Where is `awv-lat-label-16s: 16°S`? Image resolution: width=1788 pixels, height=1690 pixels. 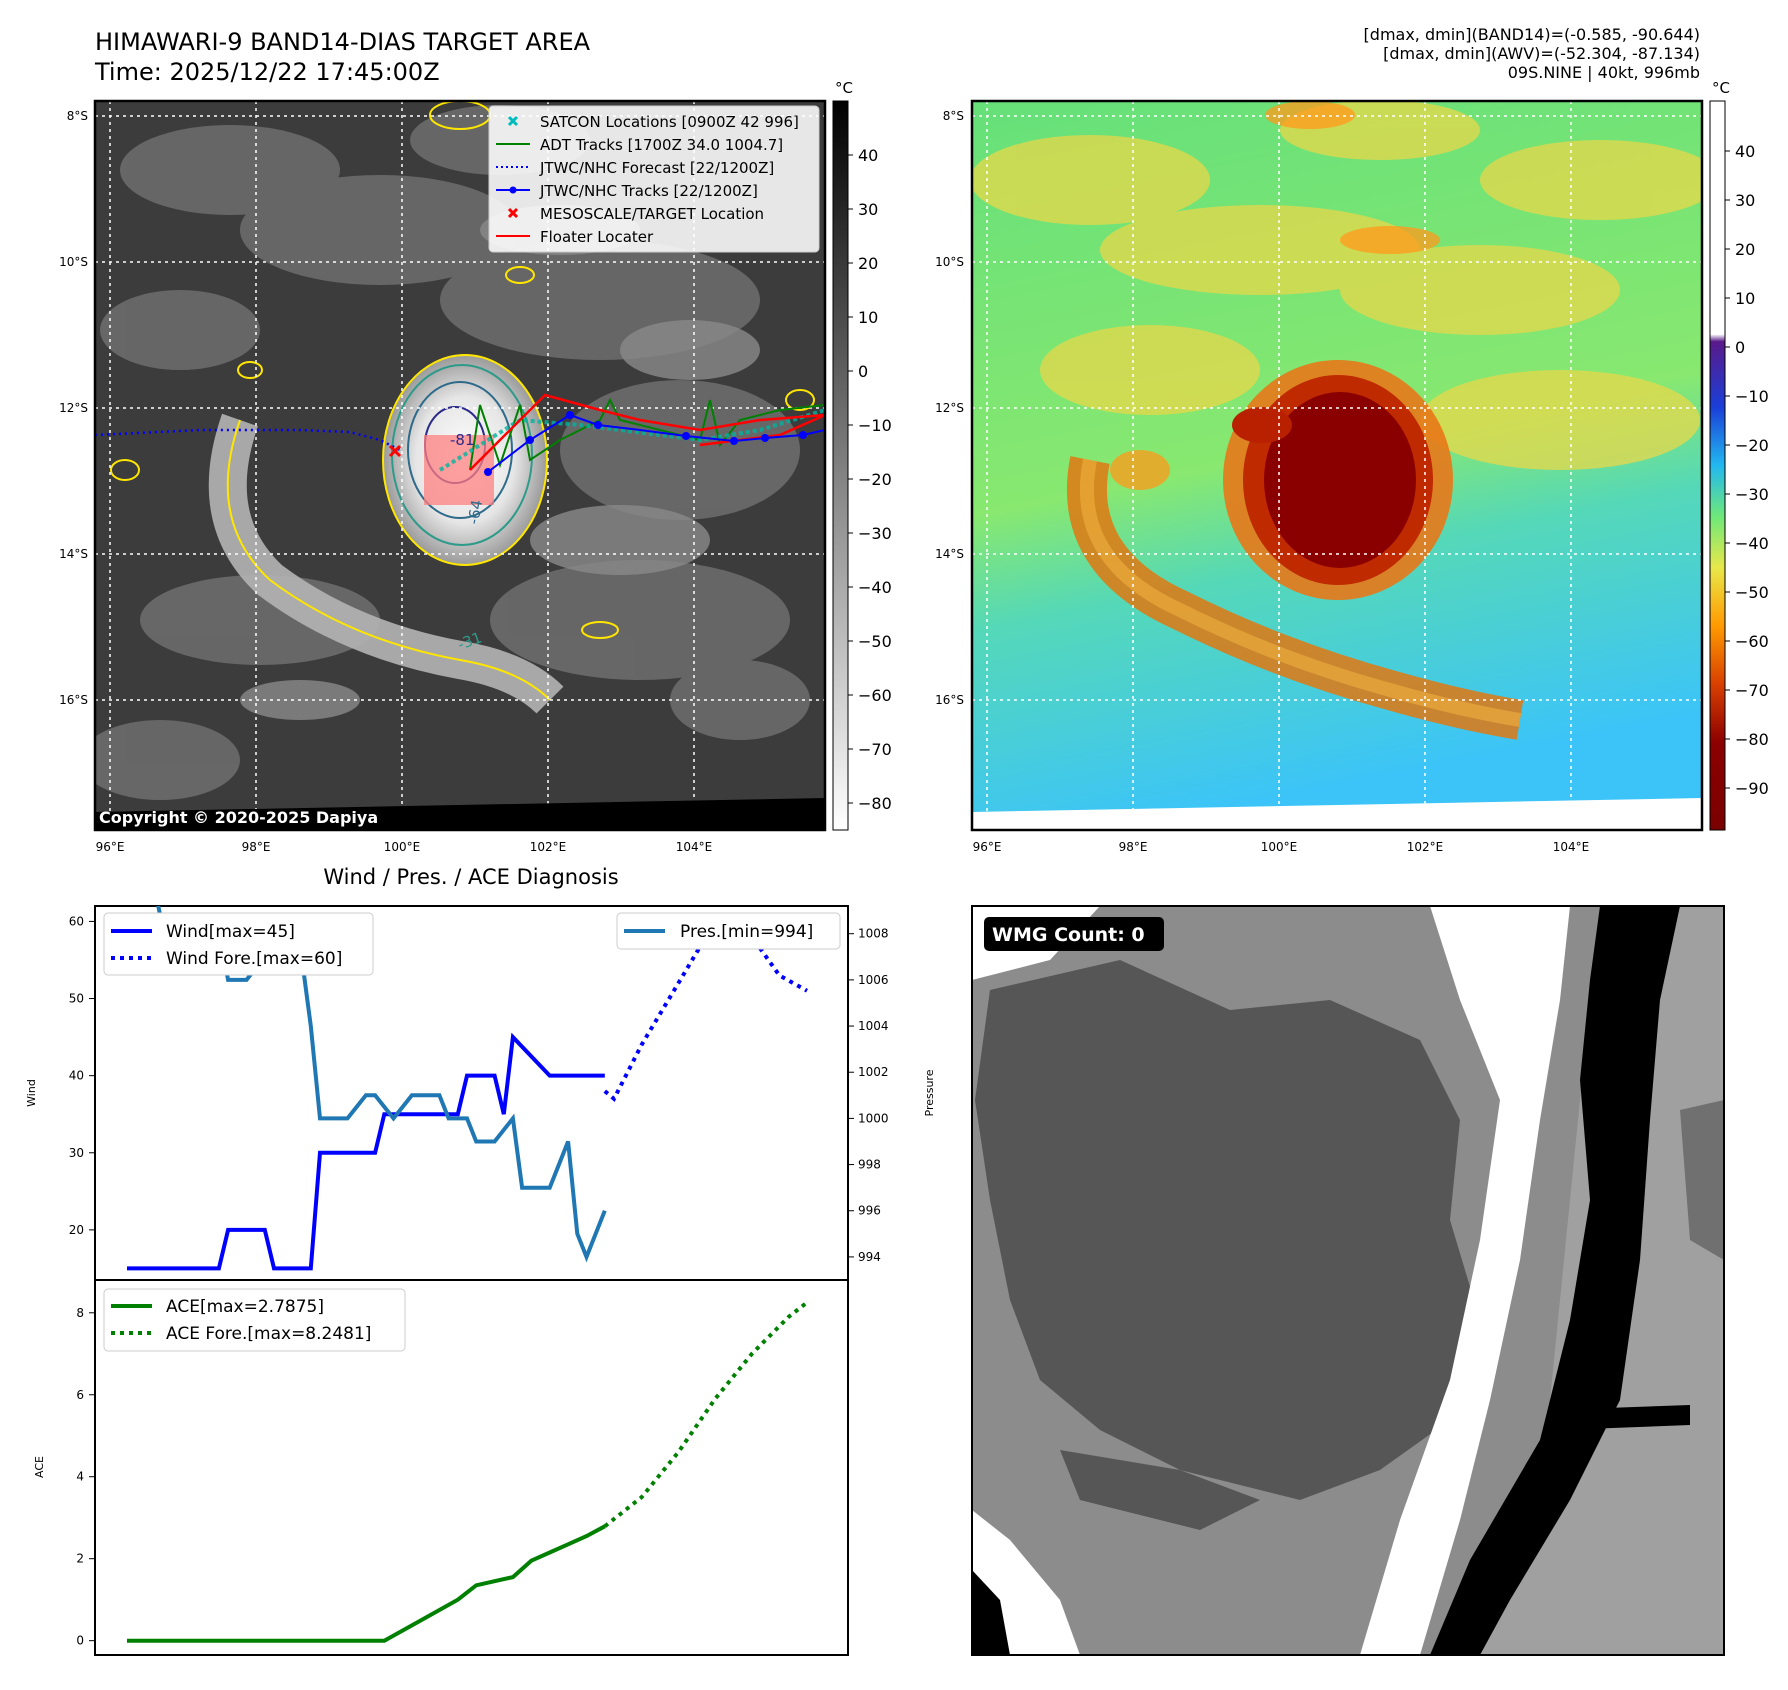 awv-lat-label-16s: 16°S is located at coordinates (949, 700).